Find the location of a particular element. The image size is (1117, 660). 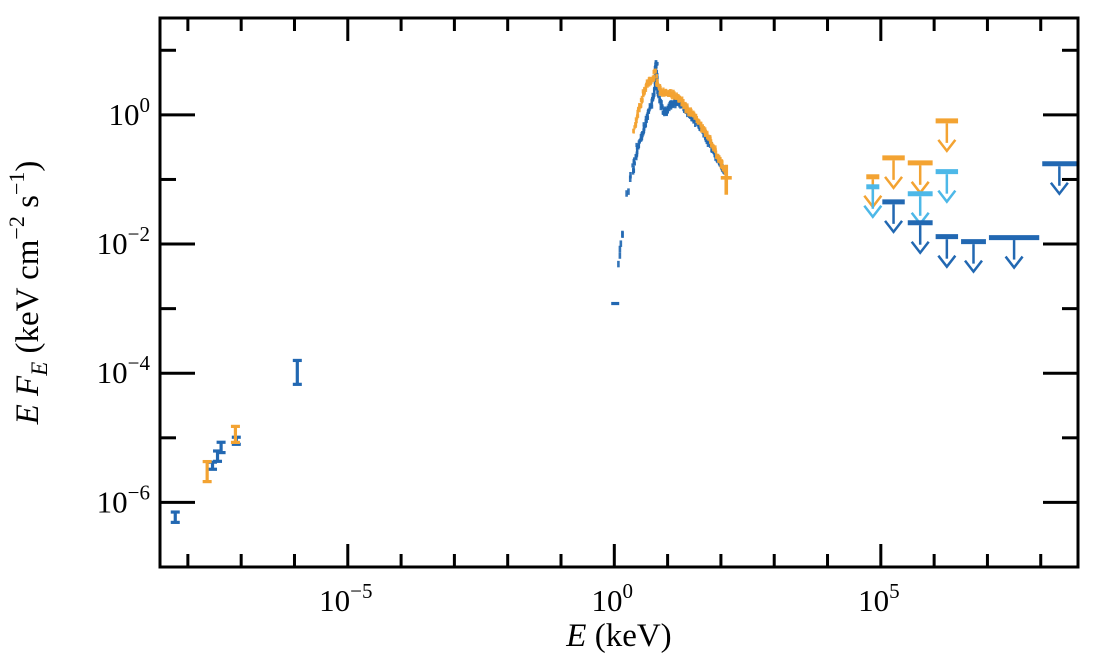

y-axis-label-text: E FE (keV cm−2 s−1) is located at coordinates (28, 293).